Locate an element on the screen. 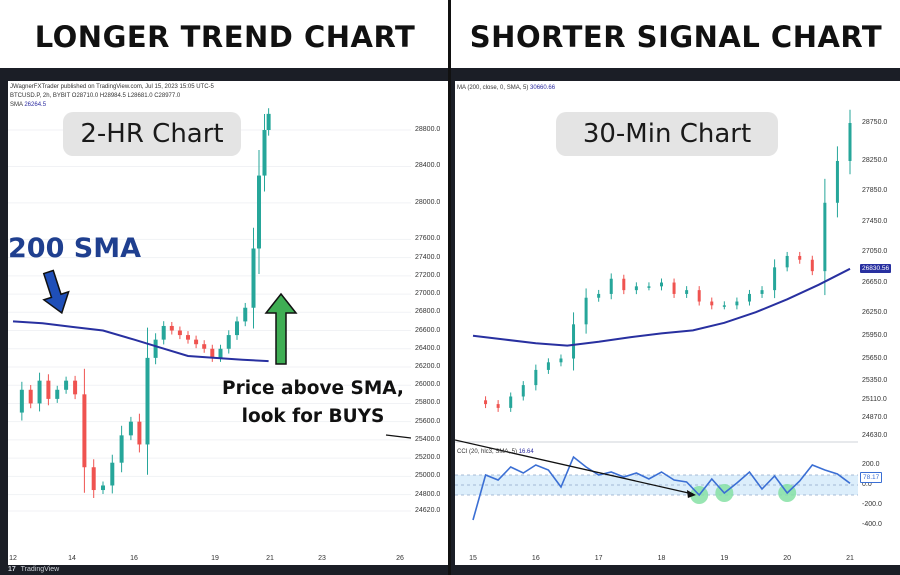 Image resolution: width=900 pixels, height=575 pixels. right-time-axis: 15 16 17 18 19 20 21 is located at coordinates (677, 559).